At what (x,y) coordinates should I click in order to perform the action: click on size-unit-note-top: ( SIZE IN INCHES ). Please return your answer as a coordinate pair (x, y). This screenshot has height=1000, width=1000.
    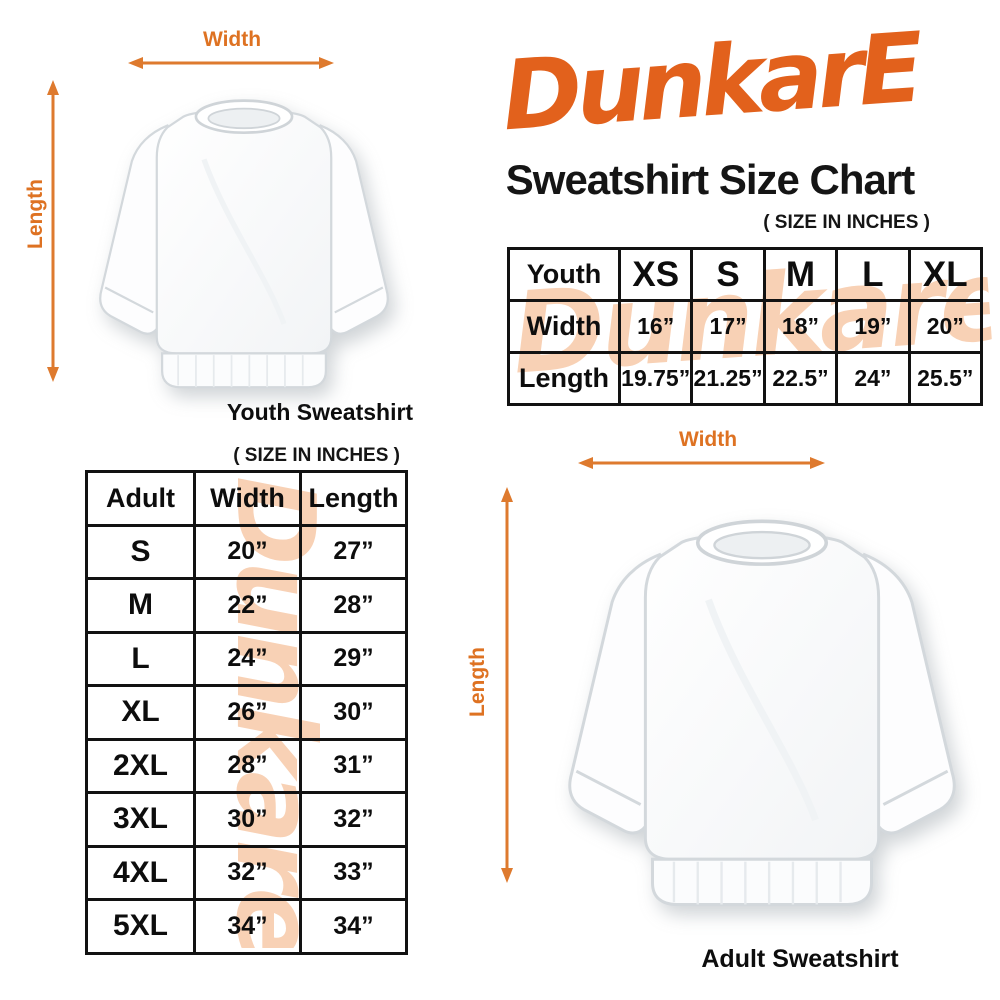
    Looking at the image, I should click on (846, 222).